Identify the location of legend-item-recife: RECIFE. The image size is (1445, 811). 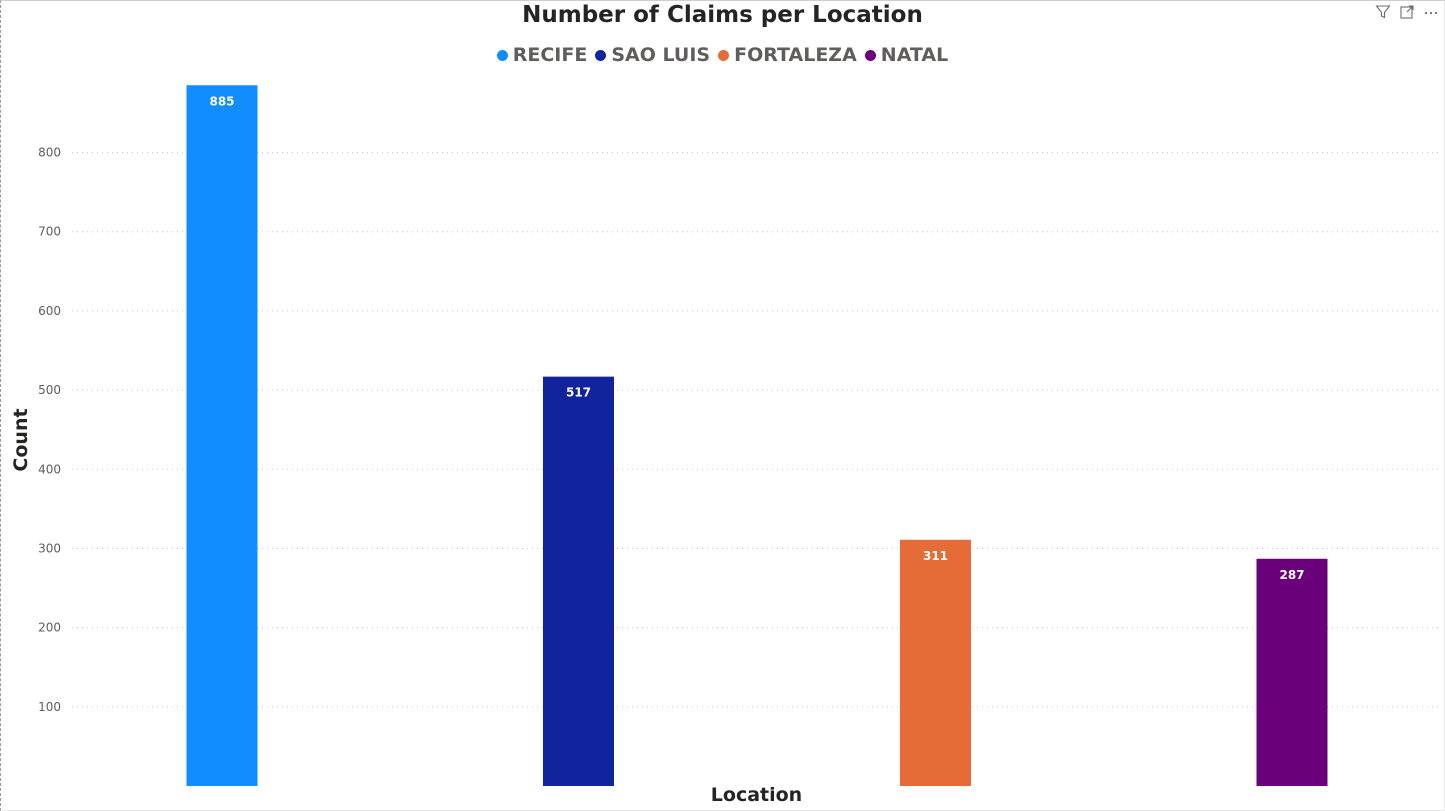
(542, 55).